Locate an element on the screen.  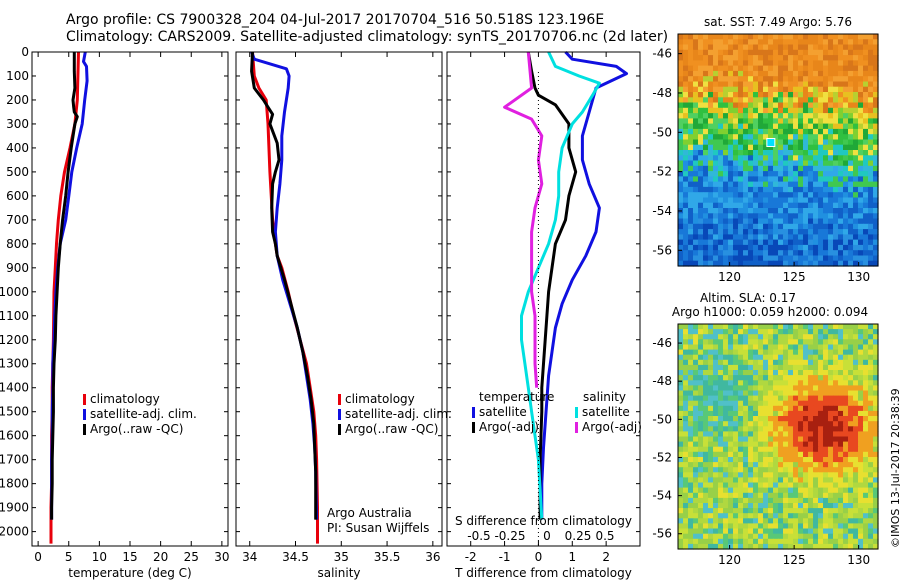
x-tick-label-temperature-3: 15 is located at coordinates (129, 557).